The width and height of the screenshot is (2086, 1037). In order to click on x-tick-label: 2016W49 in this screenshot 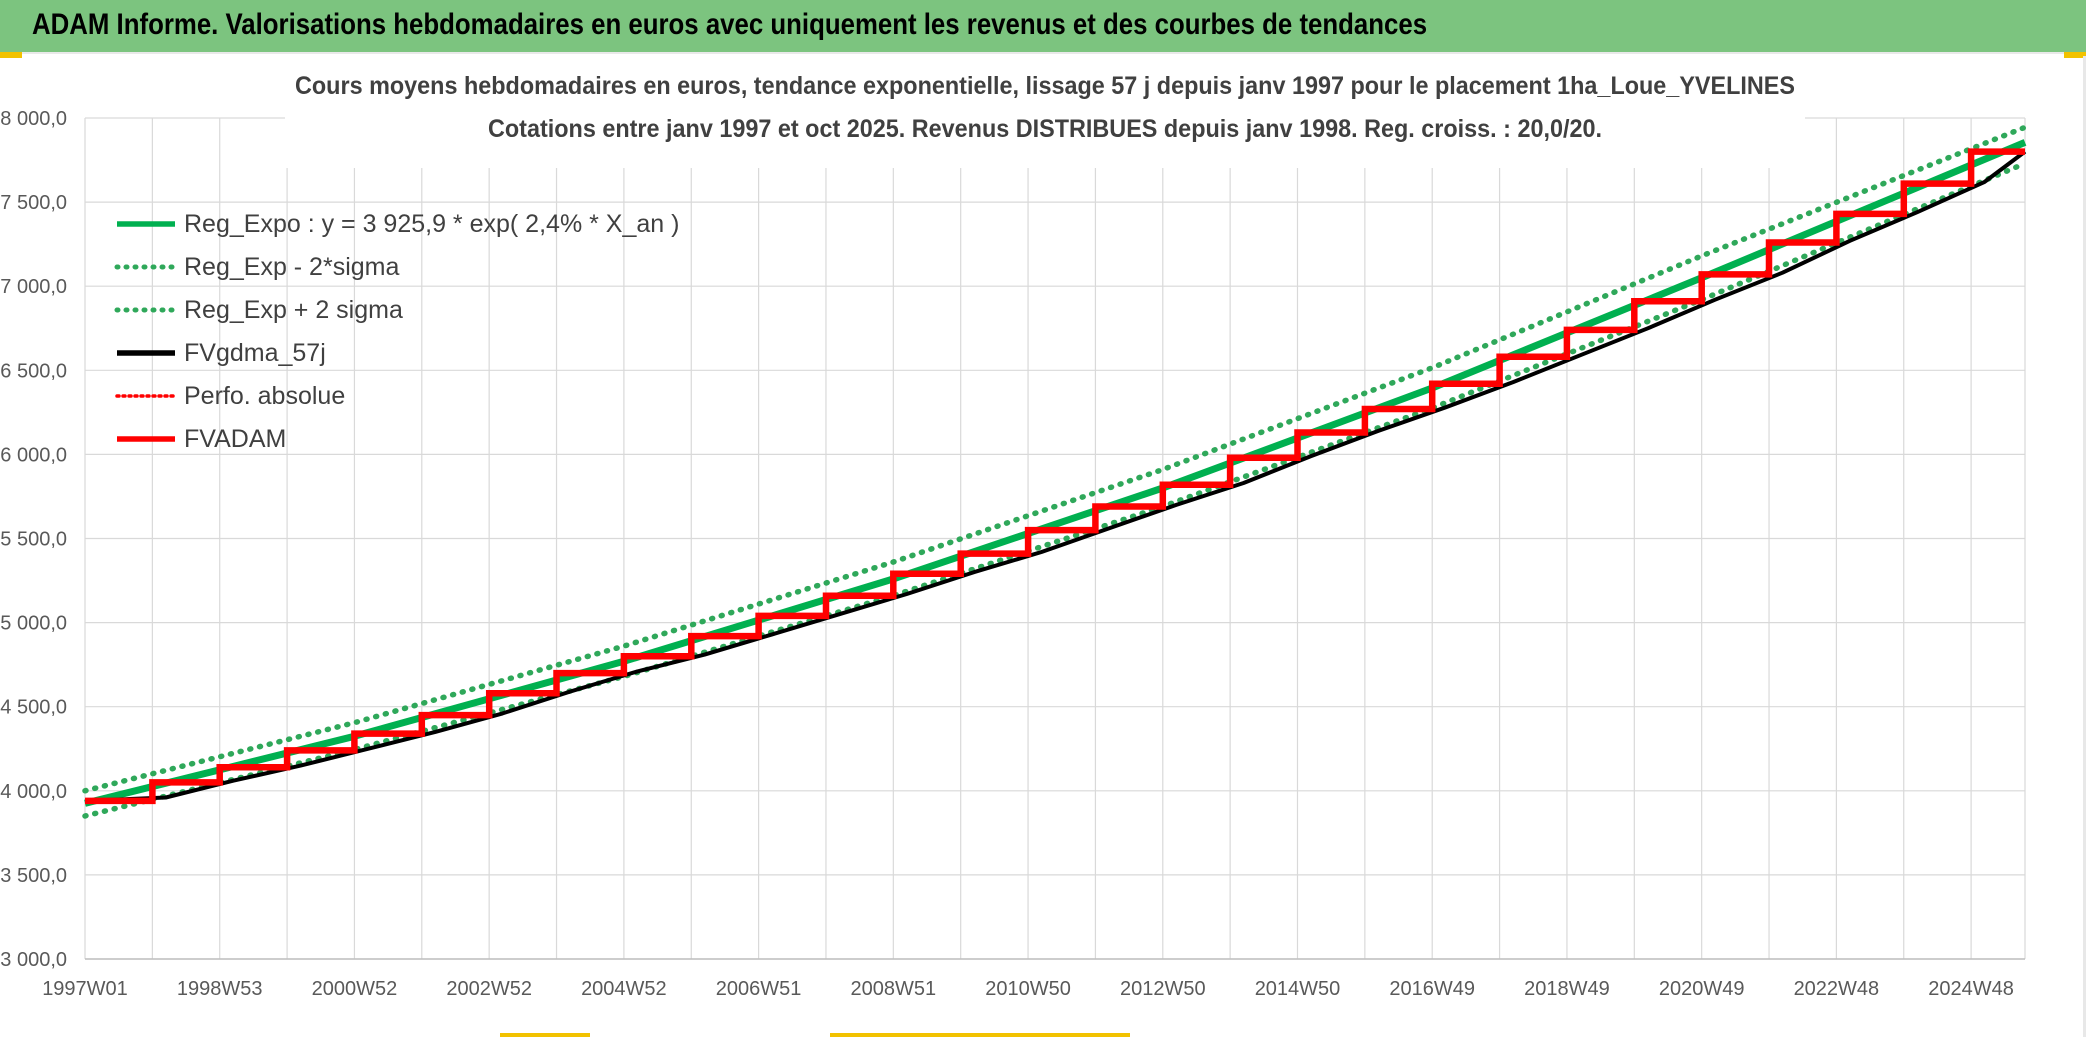, I will do `click(1432, 989)`.